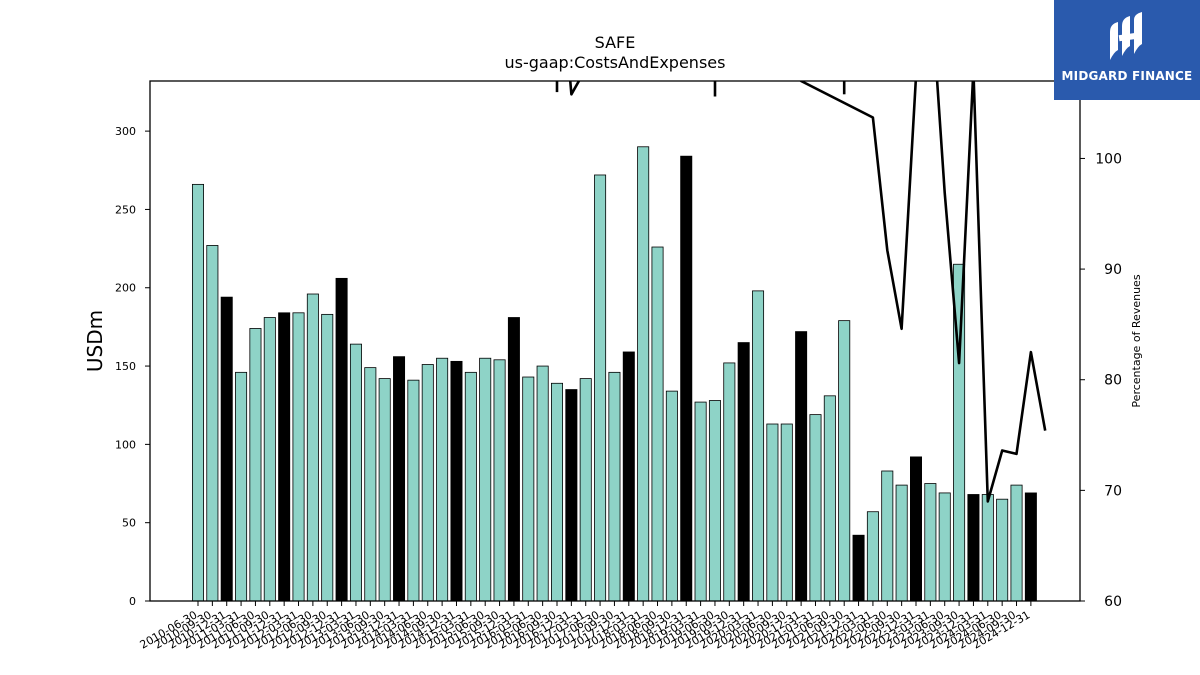 The width and height of the screenshot is (1200, 675). I want to click on y-tick-label-right: 100, so click(1108, 159).